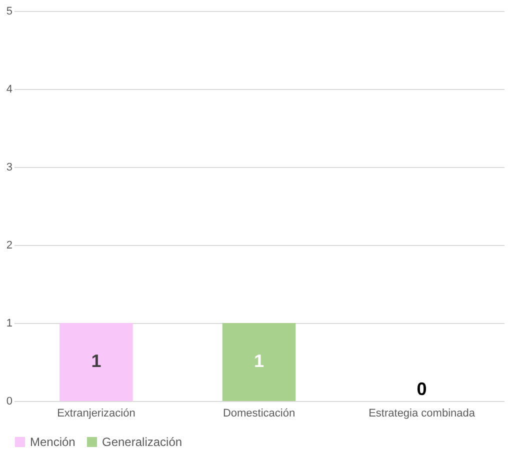 The image size is (531, 461). I want to click on total-label: 0, so click(421, 389).